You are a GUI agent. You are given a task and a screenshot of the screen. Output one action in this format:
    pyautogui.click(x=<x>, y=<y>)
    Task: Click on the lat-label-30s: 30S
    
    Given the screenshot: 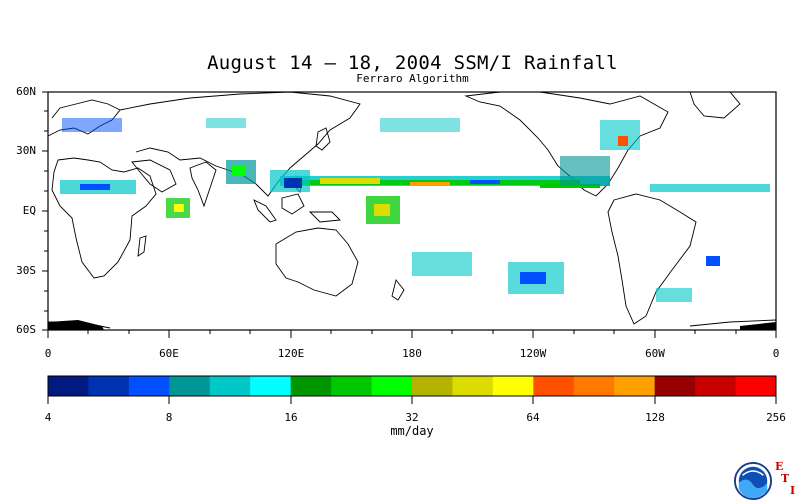 What is the action you would take?
    pyautogui.click(x=26, y=270)
    